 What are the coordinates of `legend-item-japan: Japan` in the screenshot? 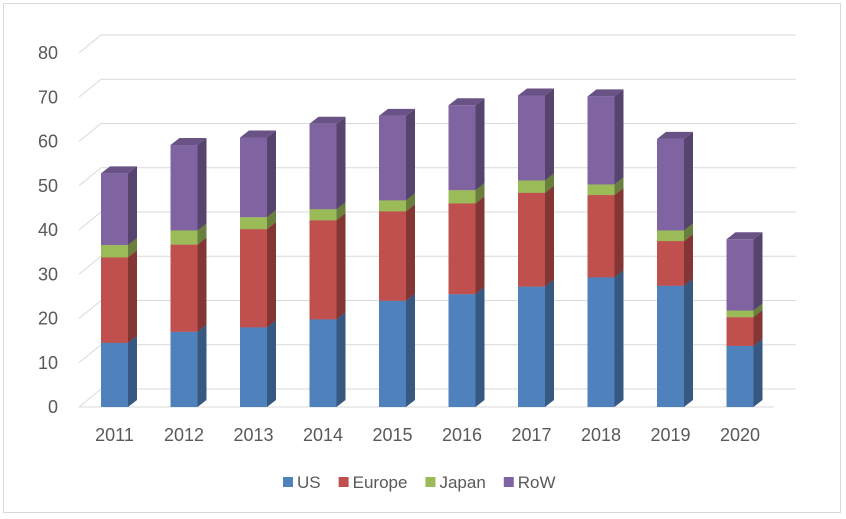 It's located at (455, 482).